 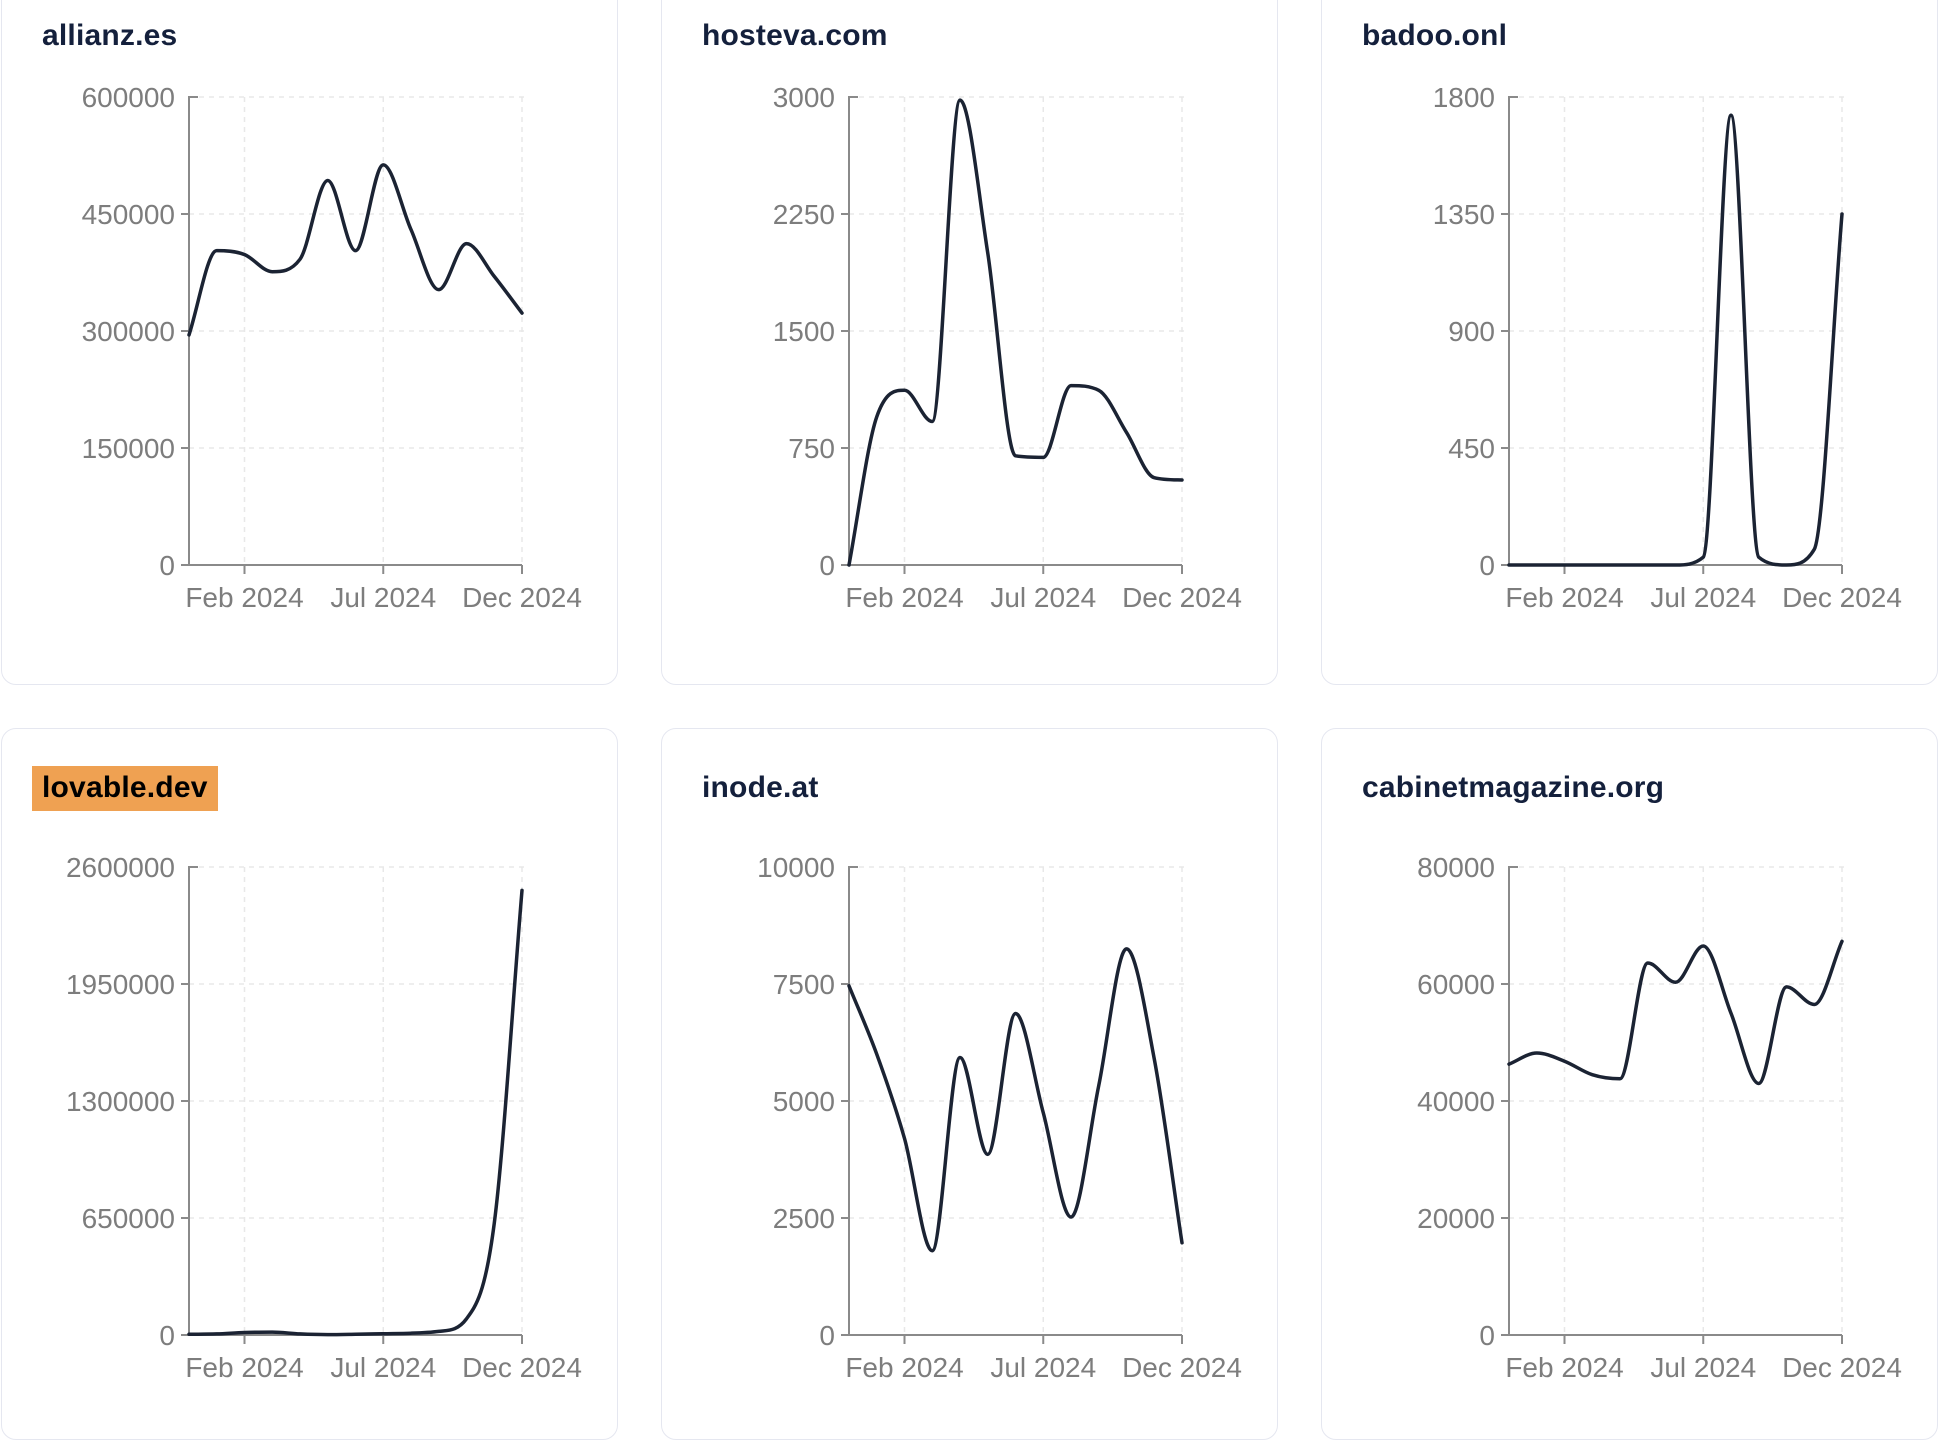 I want to click on y-tick-label: 1500, so click(x=804, y=331).